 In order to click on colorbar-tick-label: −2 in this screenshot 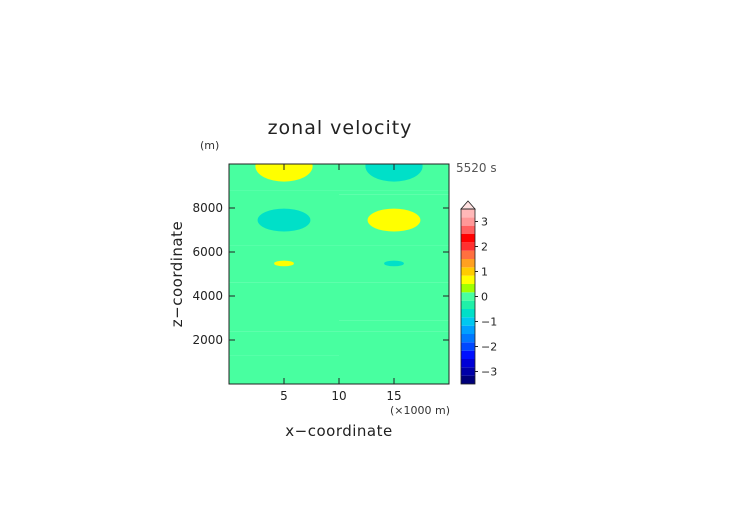, I will do `click(489, 347)`.